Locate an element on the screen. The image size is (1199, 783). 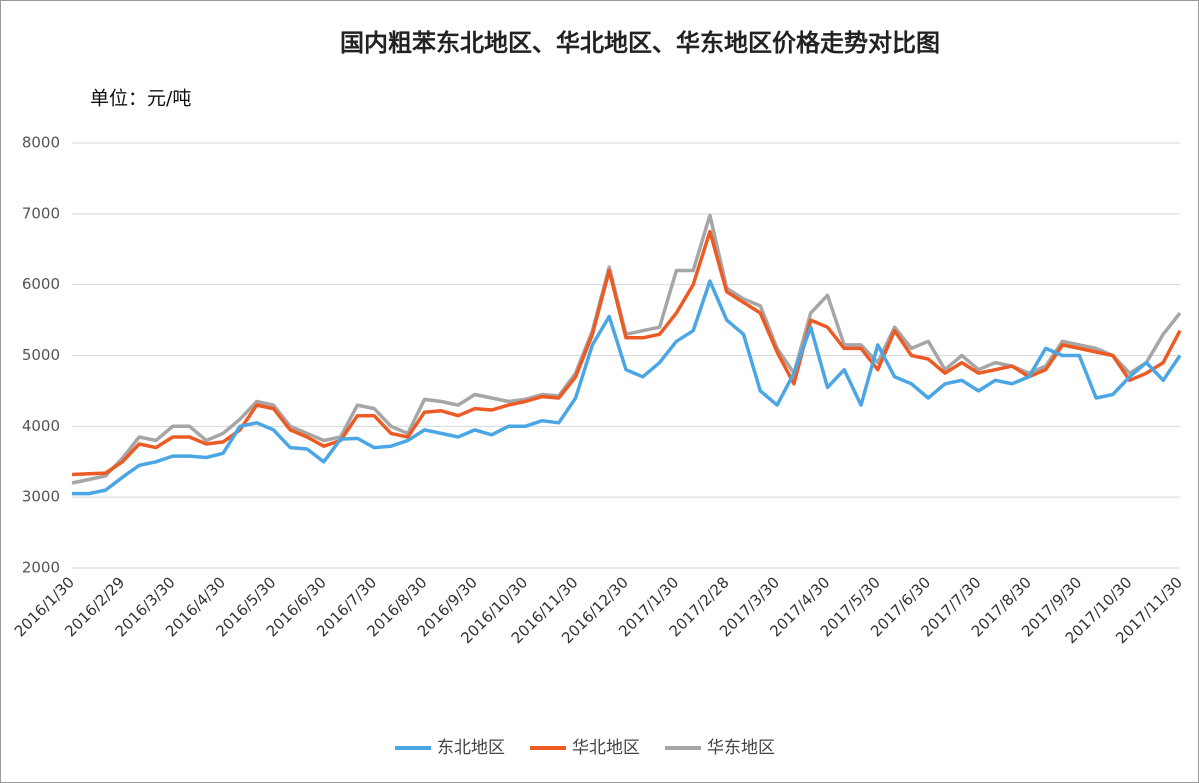
unit-label: 单位：元/吨 is located at coordinates (140, 99).